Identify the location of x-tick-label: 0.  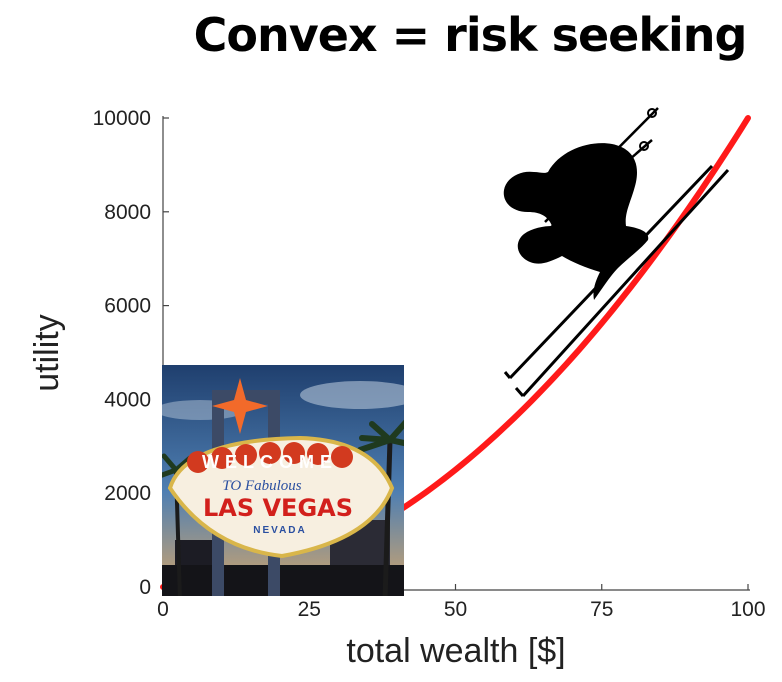
(163, 609).